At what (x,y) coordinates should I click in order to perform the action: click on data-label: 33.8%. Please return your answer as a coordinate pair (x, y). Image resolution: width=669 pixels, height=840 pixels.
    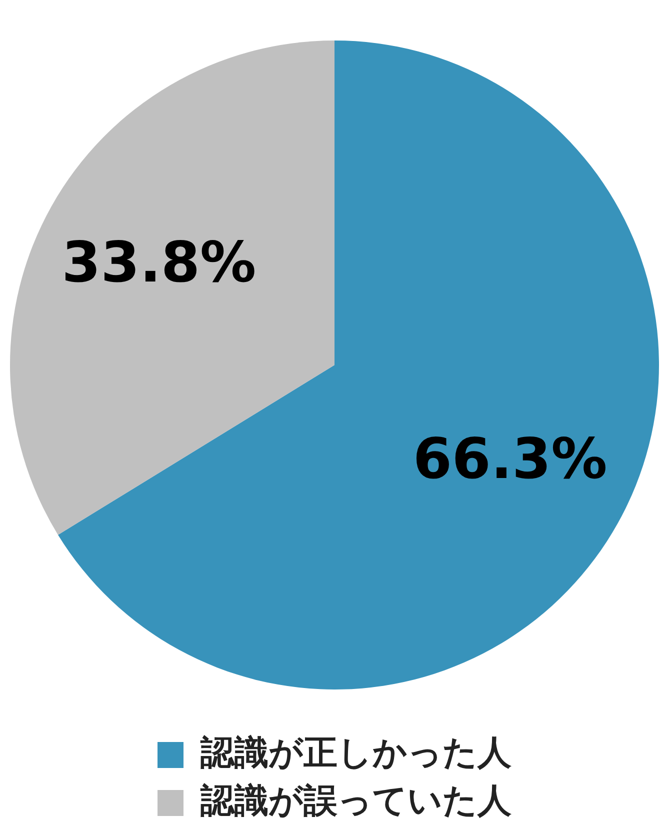
    Looking at the image, I should click on (159, 263).